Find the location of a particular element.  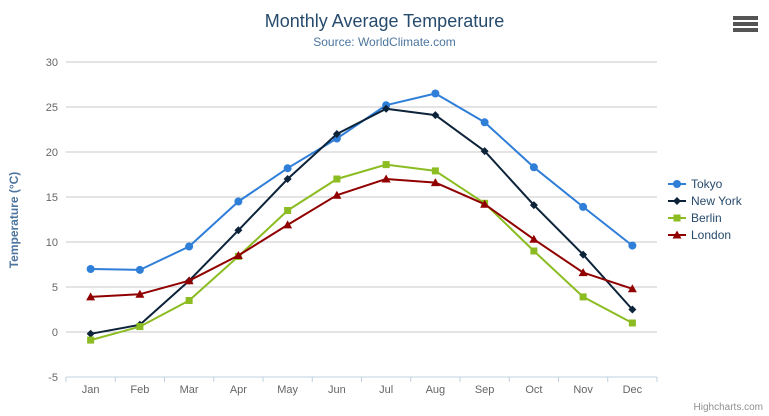

legend-label: Berlin is located at coordinates (706, 218).